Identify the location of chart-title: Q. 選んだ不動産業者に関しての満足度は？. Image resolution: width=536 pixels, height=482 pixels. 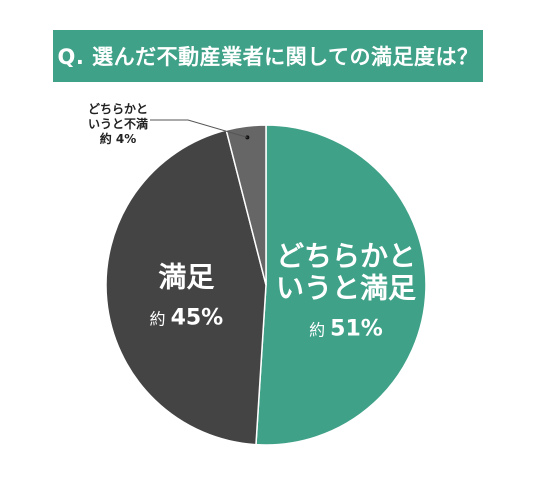
(268, 56).